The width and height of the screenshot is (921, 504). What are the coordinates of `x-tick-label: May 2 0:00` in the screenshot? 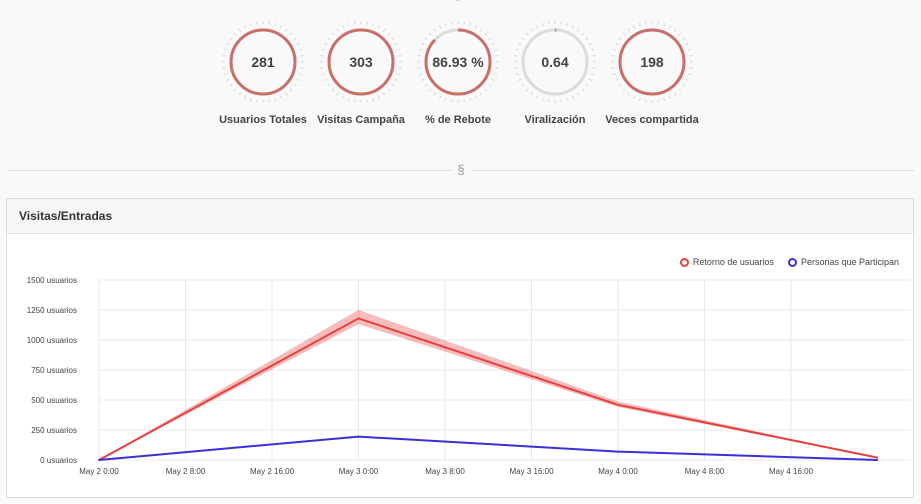 It's located at (99, 471).